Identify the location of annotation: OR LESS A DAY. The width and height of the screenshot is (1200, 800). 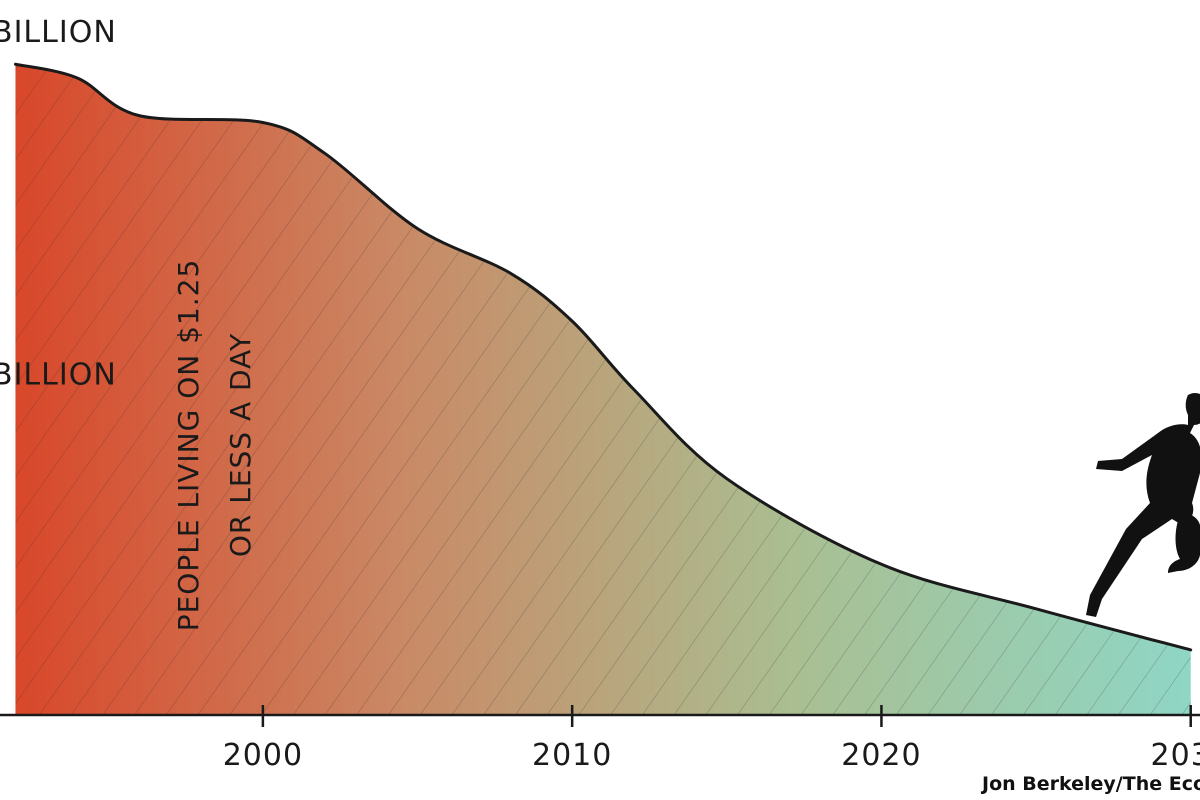
(240, 445).